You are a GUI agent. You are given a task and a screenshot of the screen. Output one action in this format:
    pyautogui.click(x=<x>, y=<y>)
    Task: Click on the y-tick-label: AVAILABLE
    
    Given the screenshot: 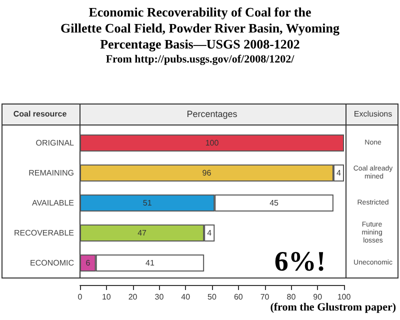 What is the action you would take?
    pyautogui.click(x=53, y=203)
    